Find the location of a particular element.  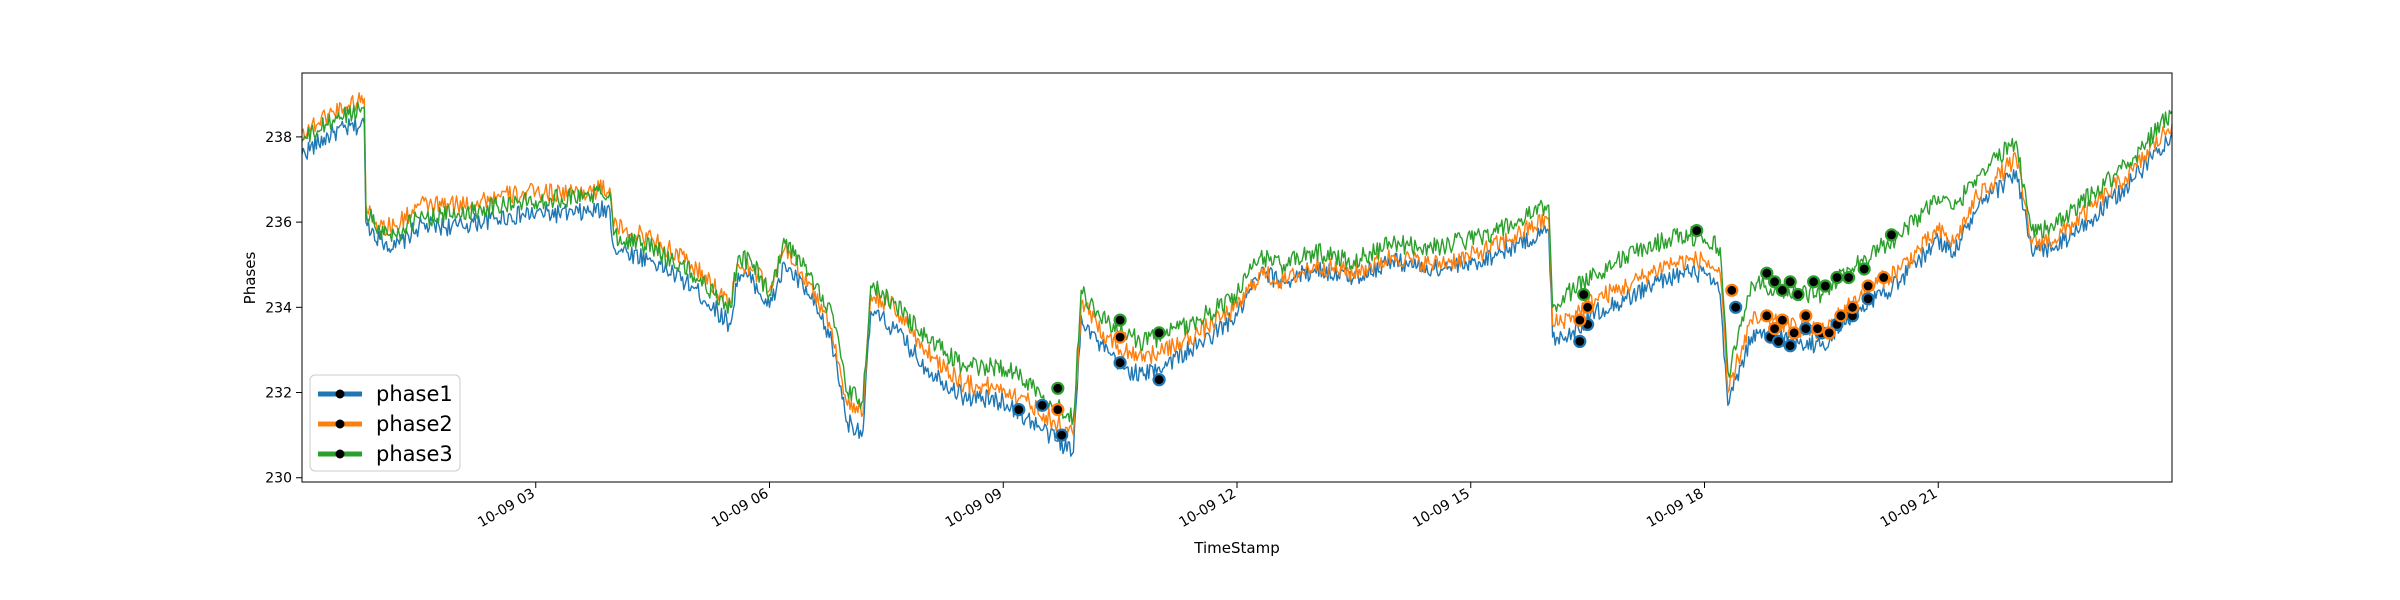

y-tick-label: 236 is located at coordinates (278, 223).